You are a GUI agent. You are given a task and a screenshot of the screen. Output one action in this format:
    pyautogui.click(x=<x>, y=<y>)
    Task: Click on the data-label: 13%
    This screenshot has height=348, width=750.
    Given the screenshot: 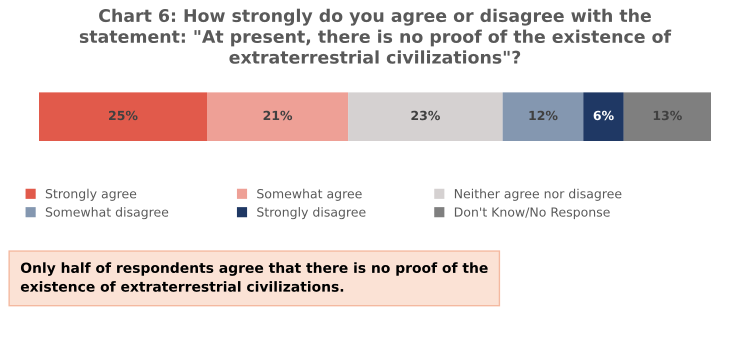 What is the action you would take?
    pyautogui.click(x=668, y=115)
    